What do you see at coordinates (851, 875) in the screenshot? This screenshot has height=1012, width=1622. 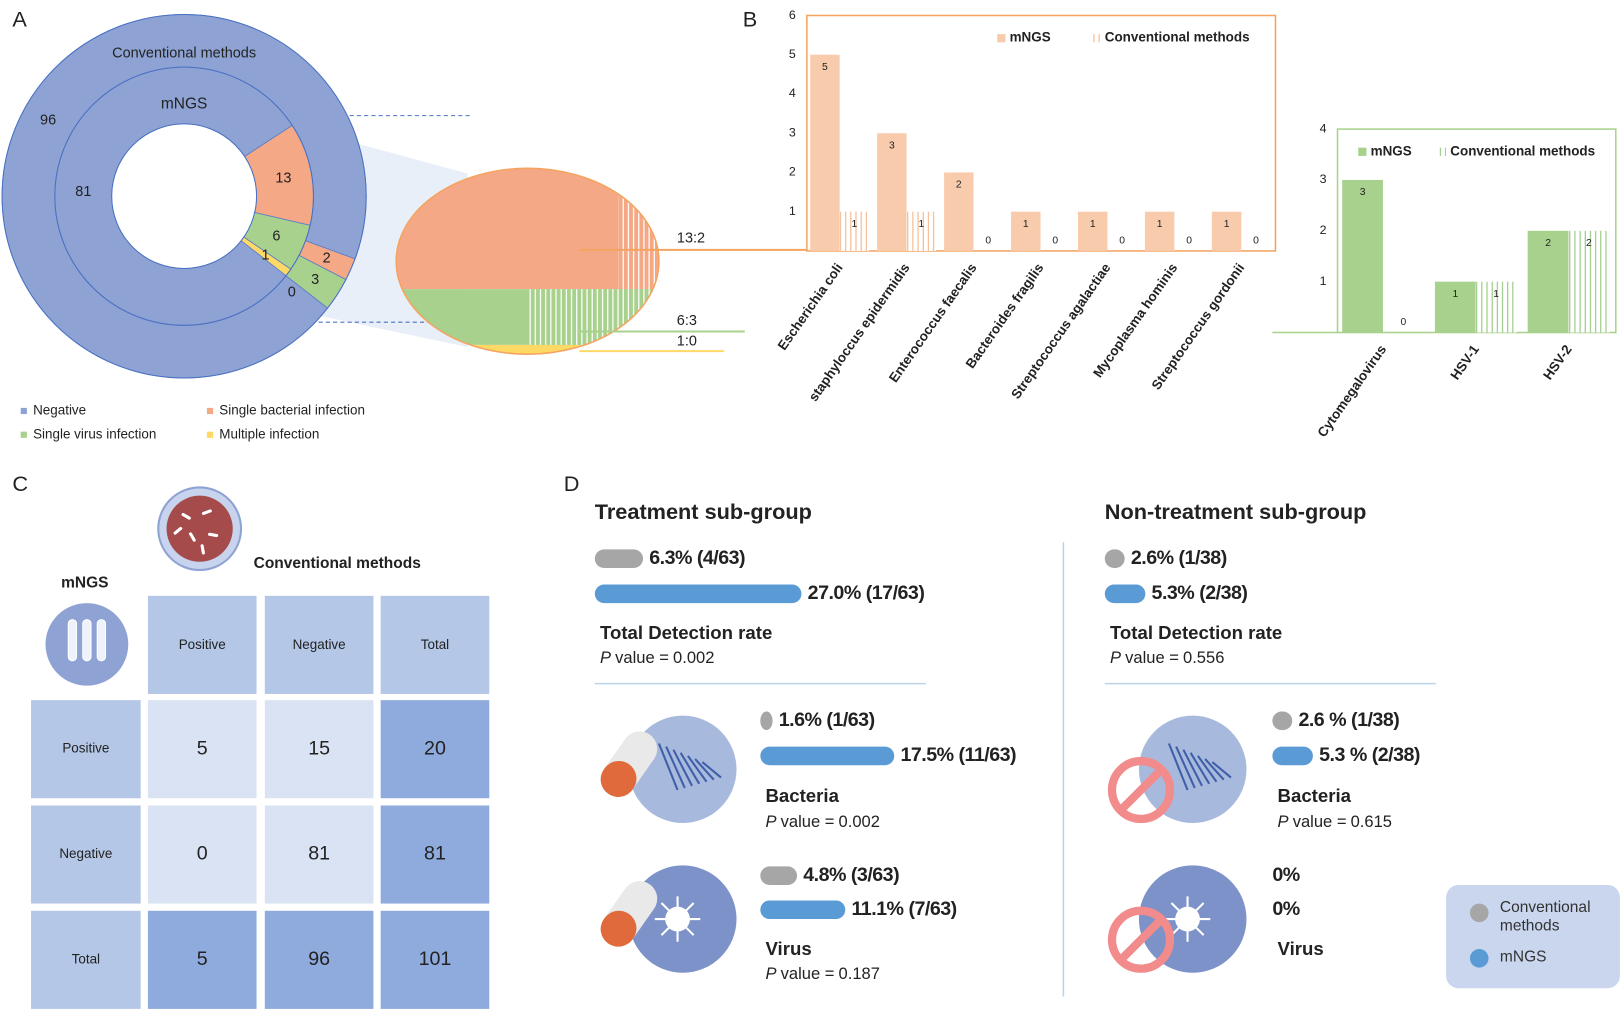 I see `rate-label: 4.8% (3/63)` at bounding box center [851, 875].